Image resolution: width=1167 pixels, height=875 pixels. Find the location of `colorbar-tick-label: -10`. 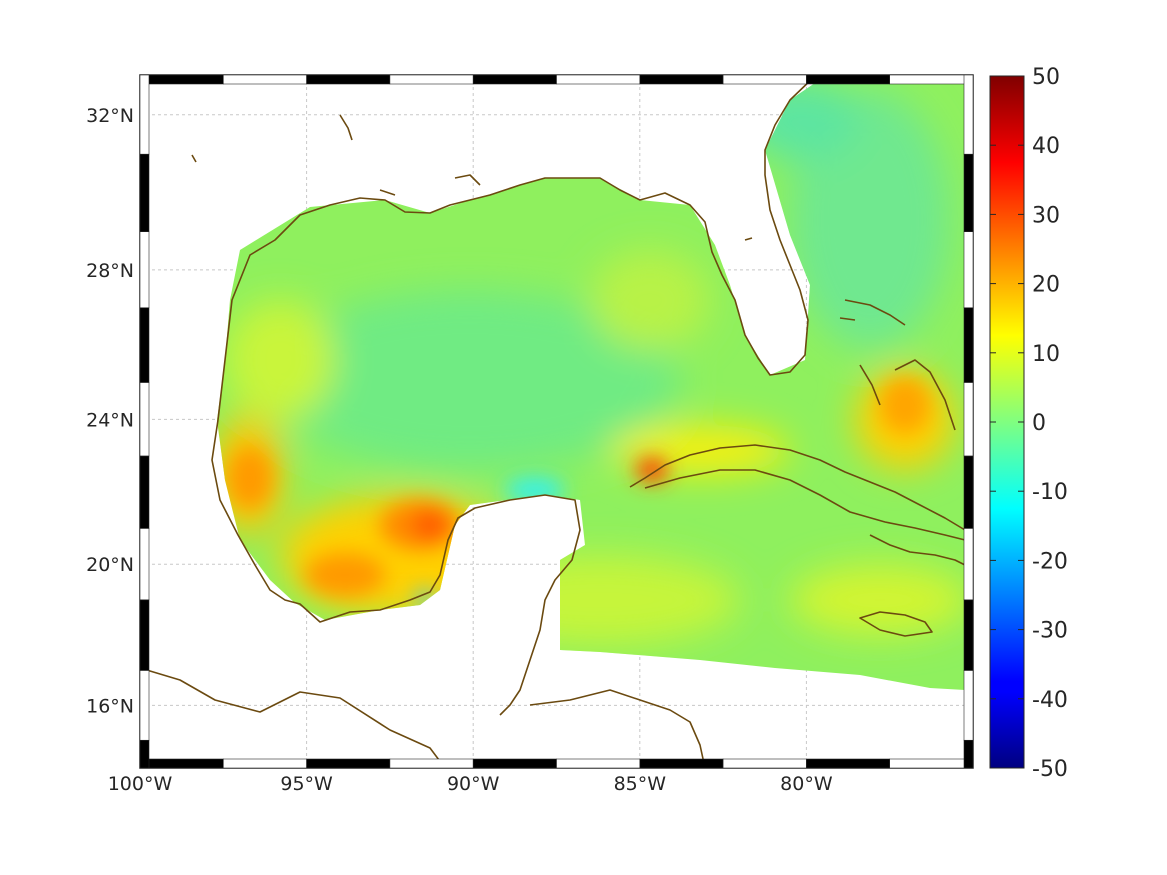

colorbar-tick-label: -10 is located at coordinates (1050, 492).